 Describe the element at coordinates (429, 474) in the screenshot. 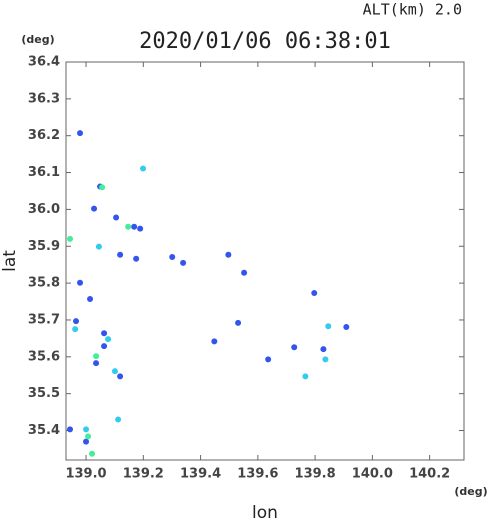

I see `x-tick-label: 140.2` at that location.